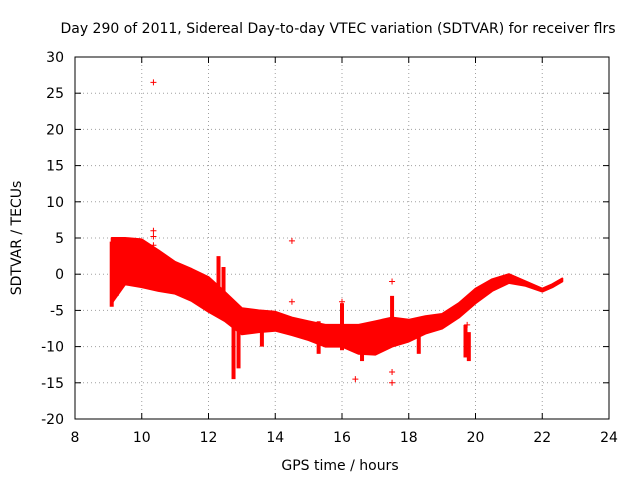 The image size is (640, 480). Describe the element at coordinates (55, 130) in the screenshot. I see `y-tick-label: 20` at that location.